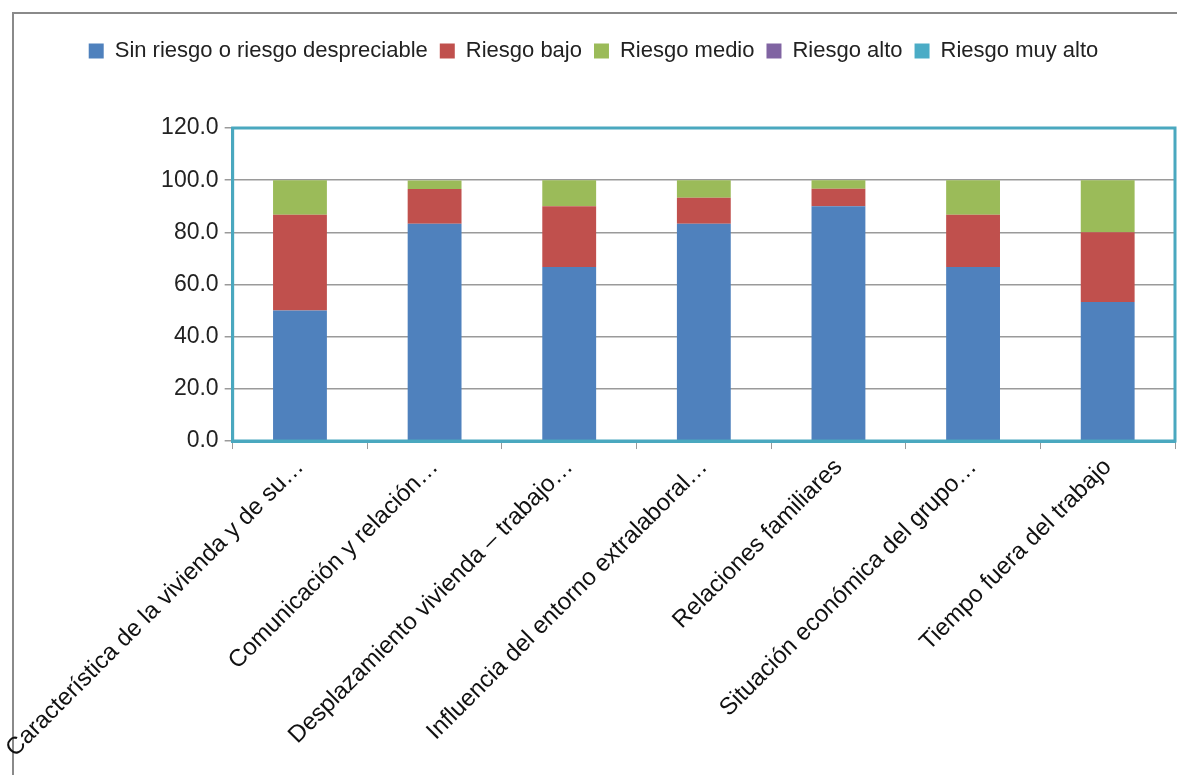 The image size is (1177, 775). I want to click on legend-label: Sin riesgo o riesgo despreciable, so click(271, 50).